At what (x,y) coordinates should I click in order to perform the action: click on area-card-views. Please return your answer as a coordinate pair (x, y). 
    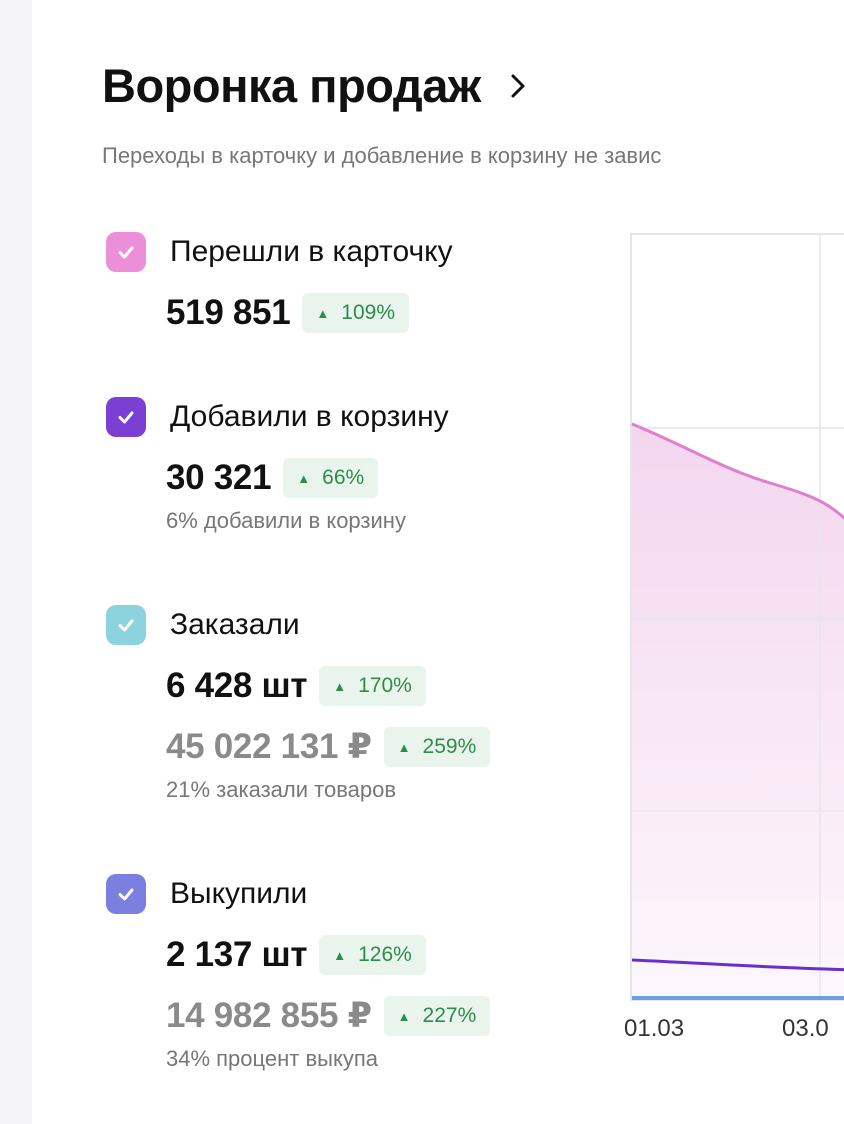
    Looking at the image, I should click on (738, 711).